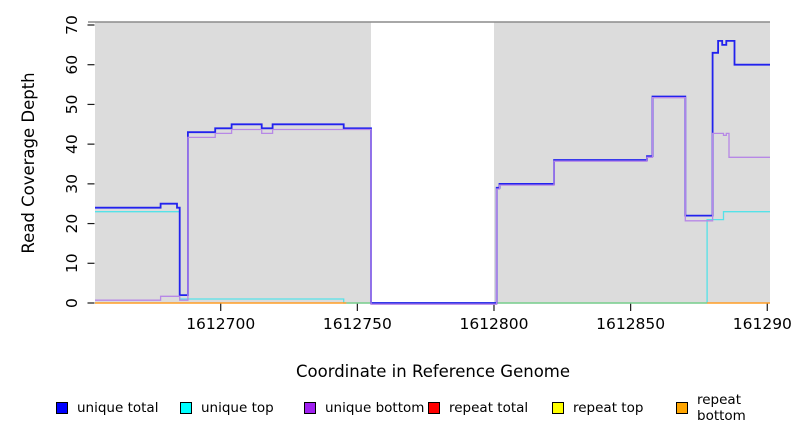  I want to click on x-tick-label: 1612750, so click(357, 324).